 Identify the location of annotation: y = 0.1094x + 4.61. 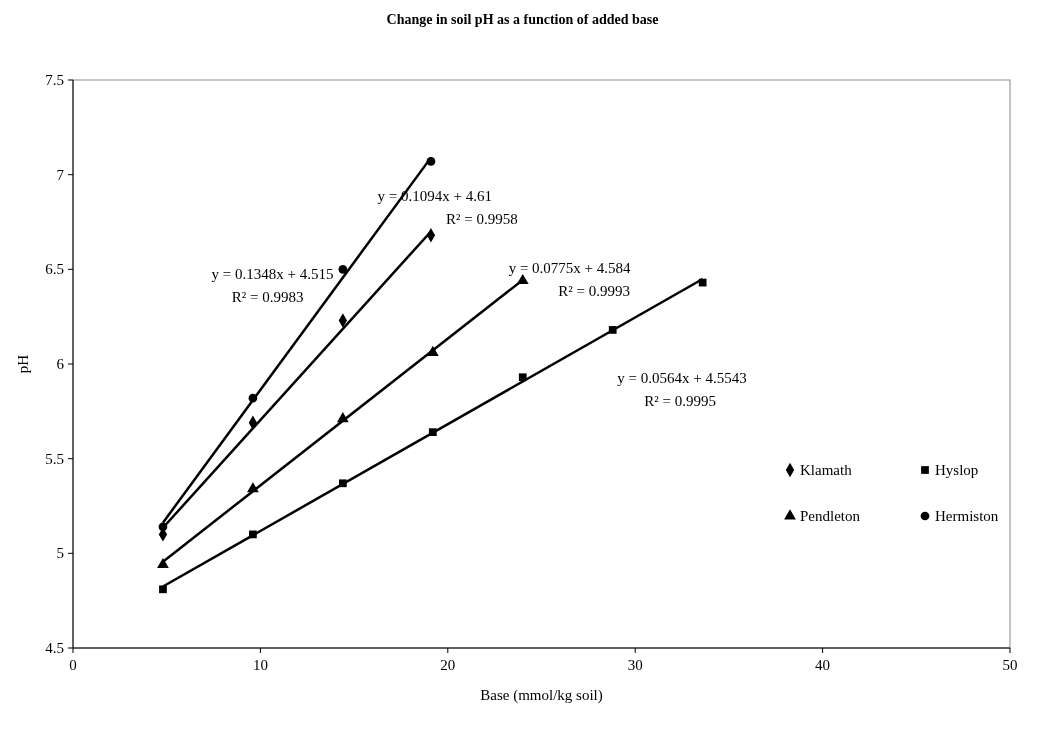
(434, 196).